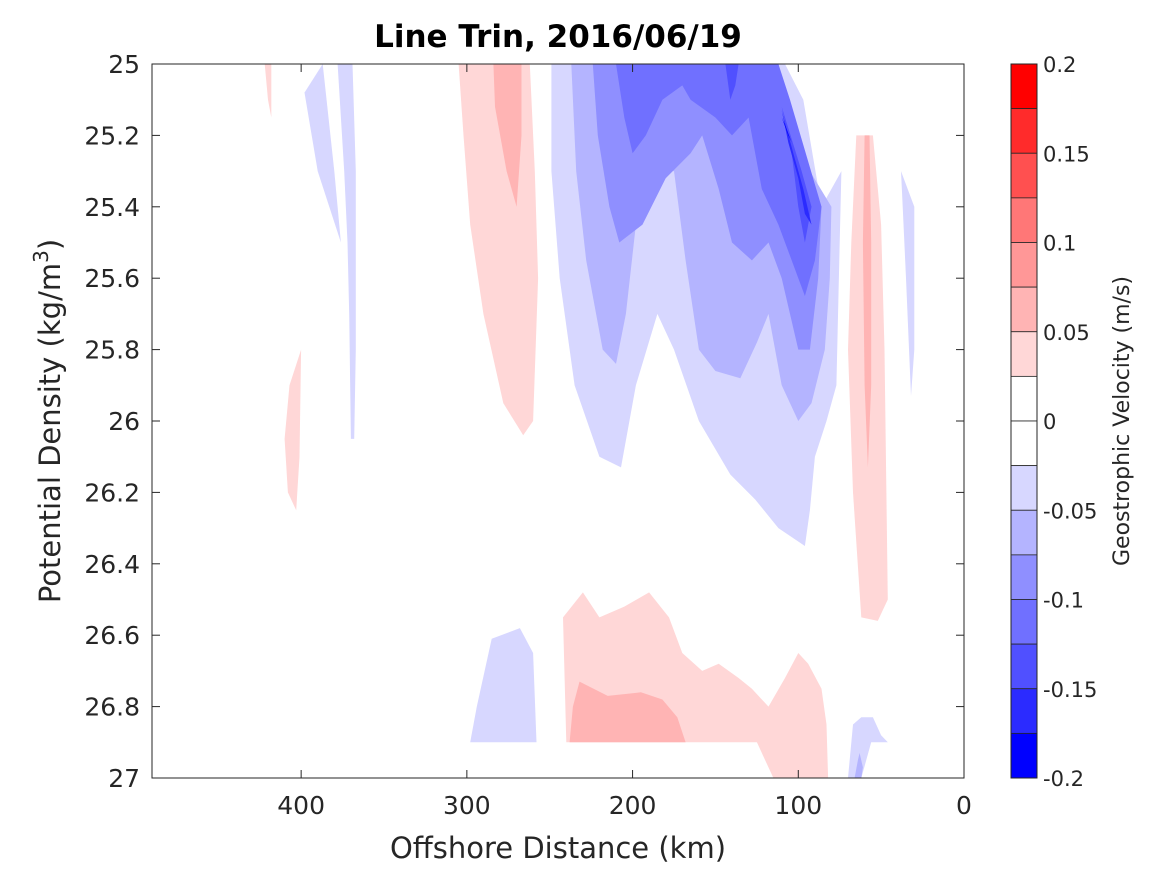 The height and width of the screenshot is (875, 1167). I want to click on x-tick-label: 200, so click(633, 805).